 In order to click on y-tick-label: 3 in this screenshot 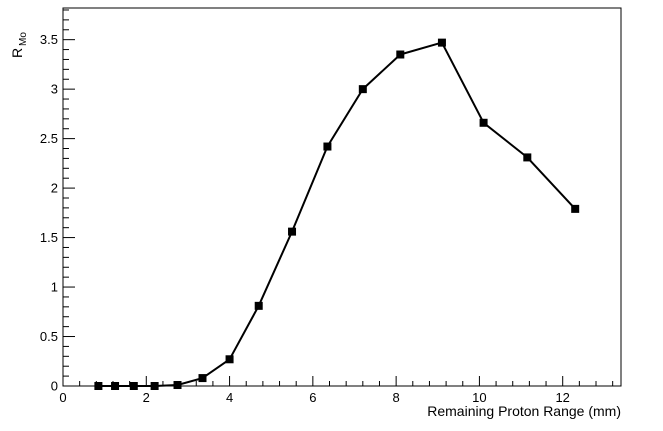, I will do `click(54, 89)`.